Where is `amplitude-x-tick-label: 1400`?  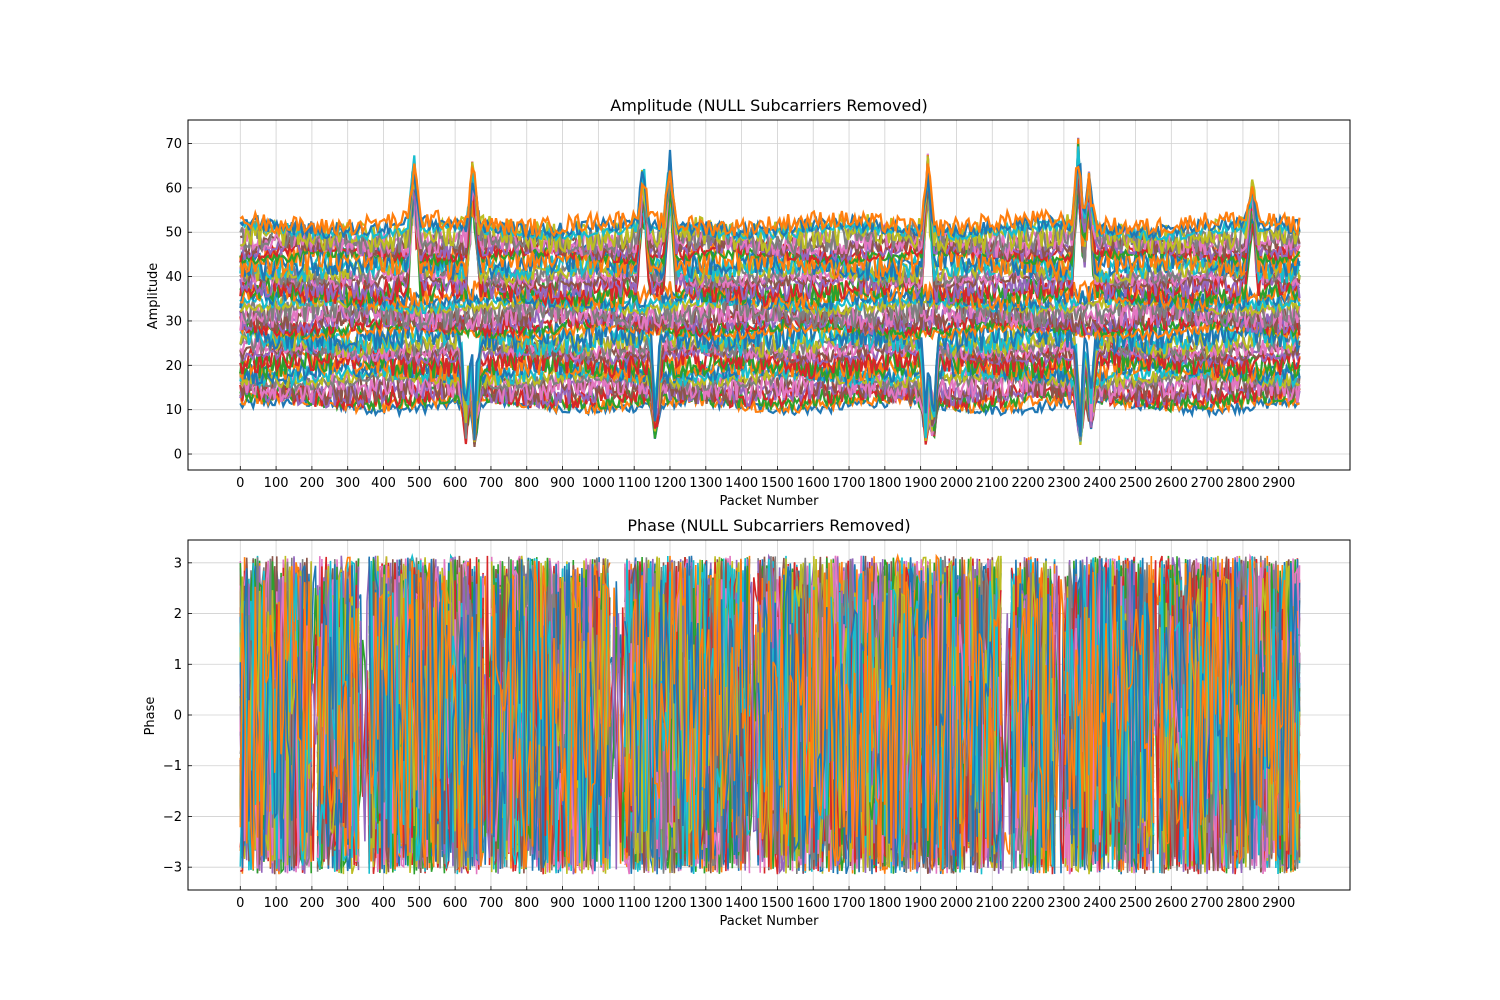 amplitude-x-tick-label: 1400 is located at coordinates (741, 483).